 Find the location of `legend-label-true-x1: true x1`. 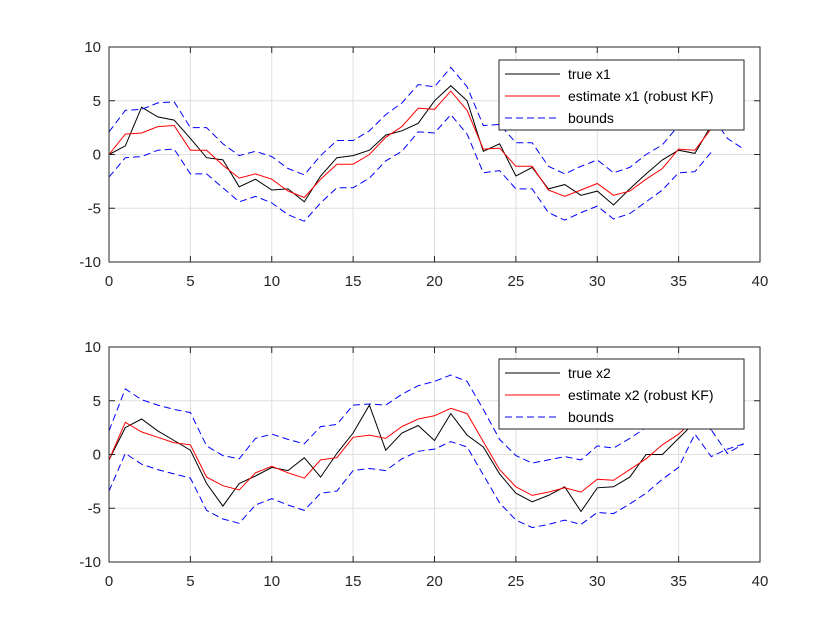

legend-label-true-x1: true x1 is located at coordinates (589, 74).